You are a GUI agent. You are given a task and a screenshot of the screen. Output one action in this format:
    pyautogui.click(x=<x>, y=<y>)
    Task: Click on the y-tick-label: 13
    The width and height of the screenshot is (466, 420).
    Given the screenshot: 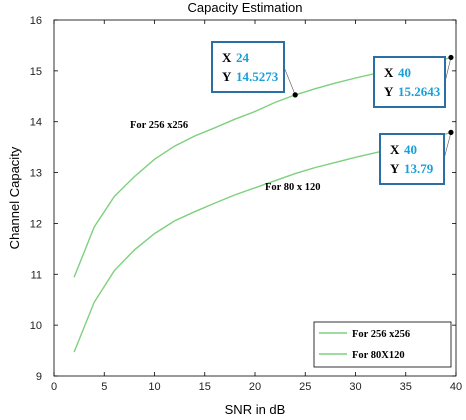 What is the action you would take?
    pyautogui.click(x=36, y=174)
    